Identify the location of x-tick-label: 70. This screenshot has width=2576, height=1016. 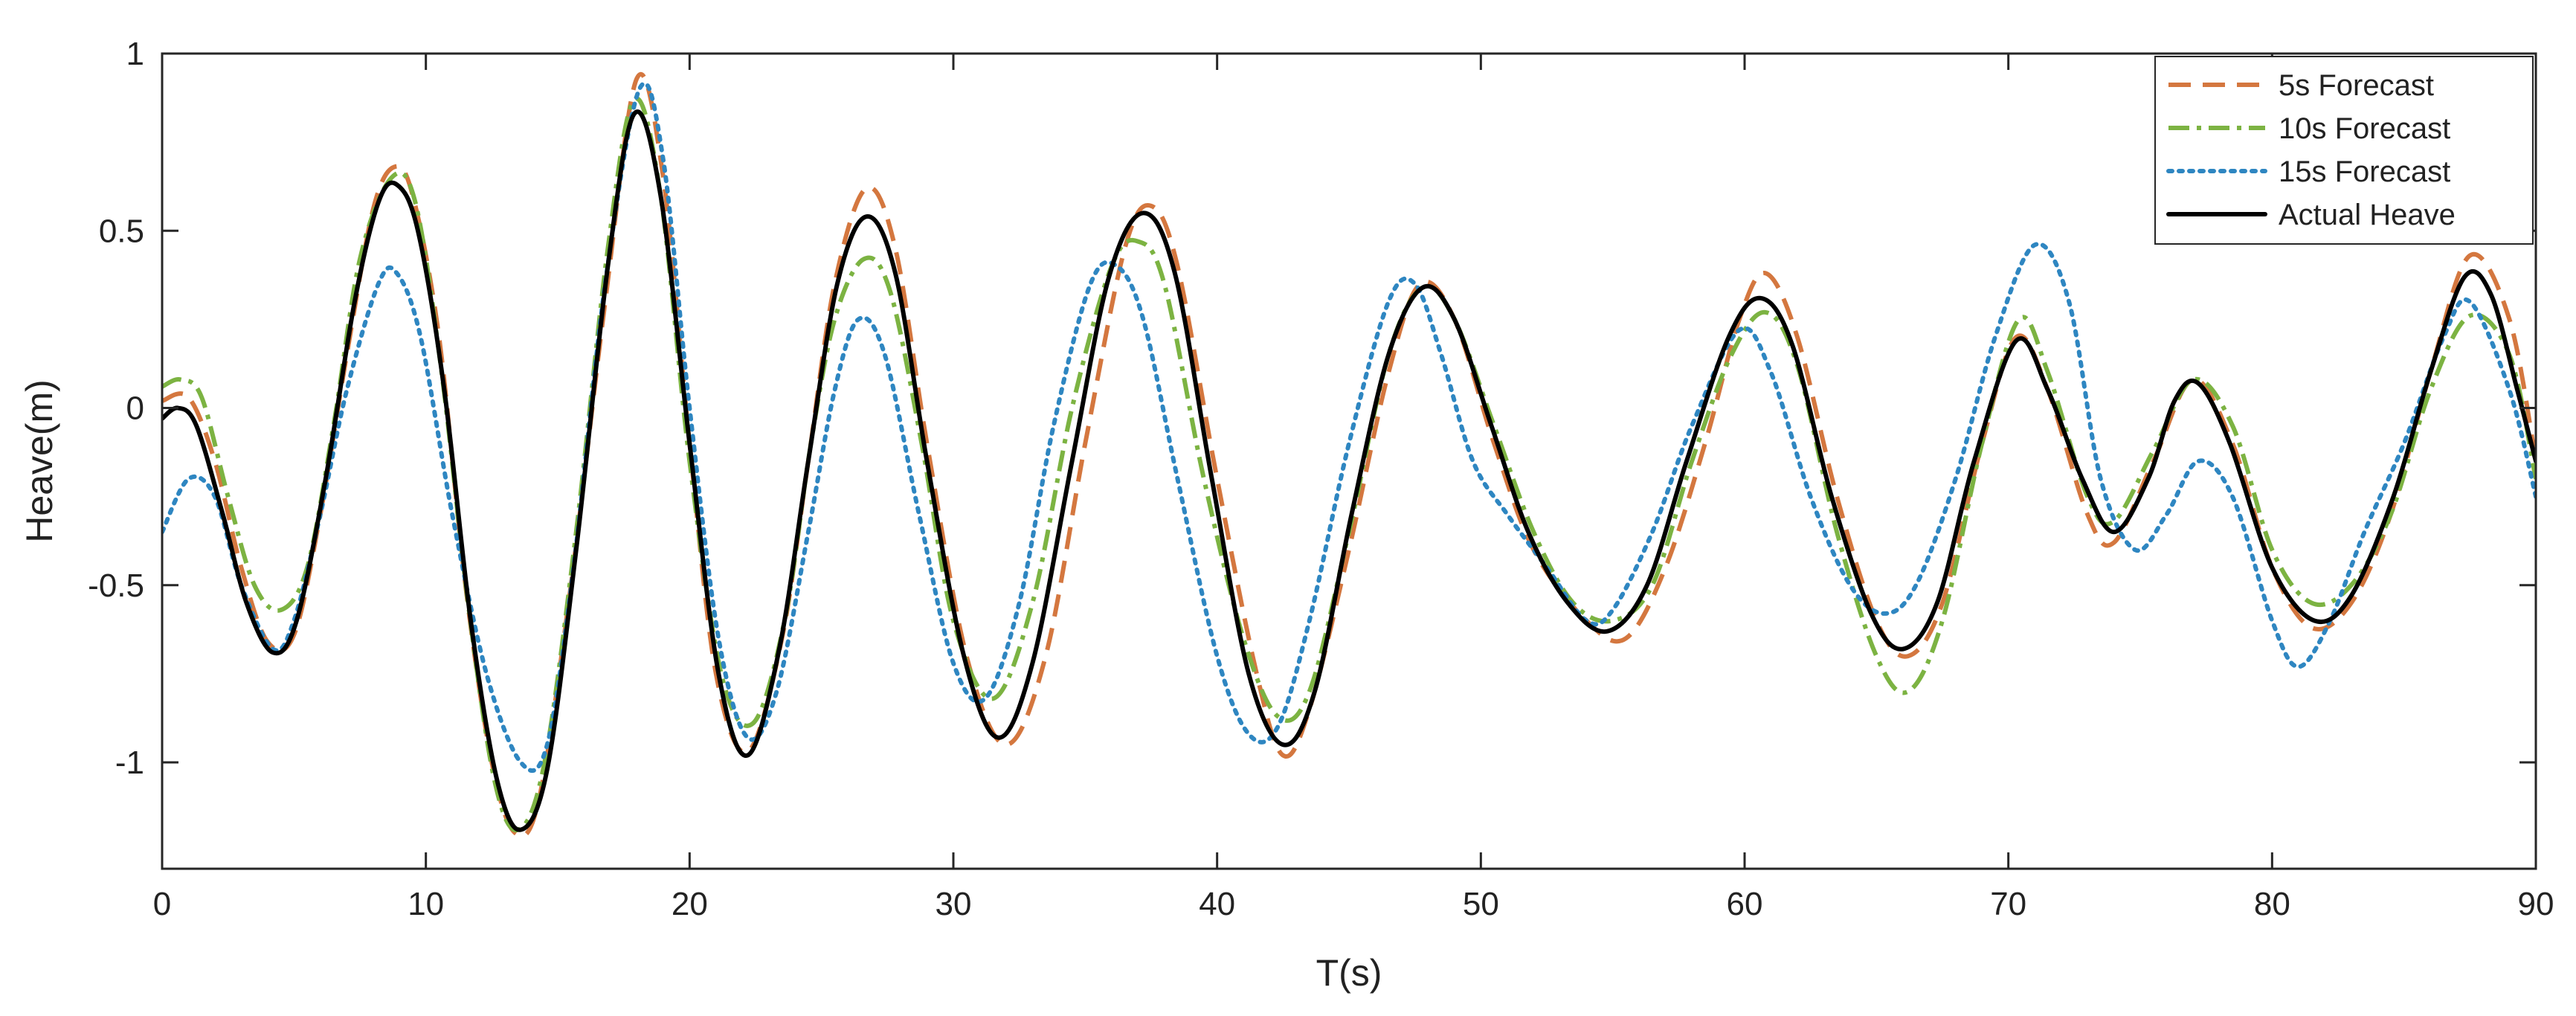
(2008, 904).